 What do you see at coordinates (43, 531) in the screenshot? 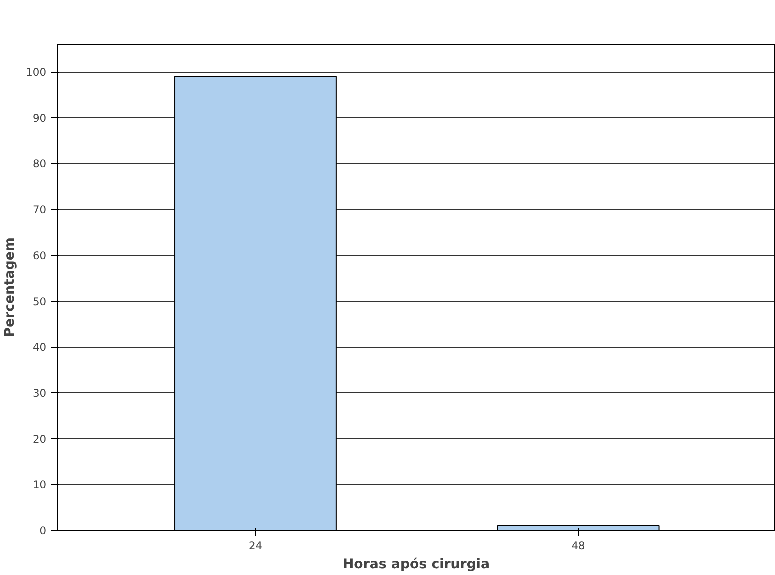
I see `y-tick-label: 0` at bounding box center [43, 531].